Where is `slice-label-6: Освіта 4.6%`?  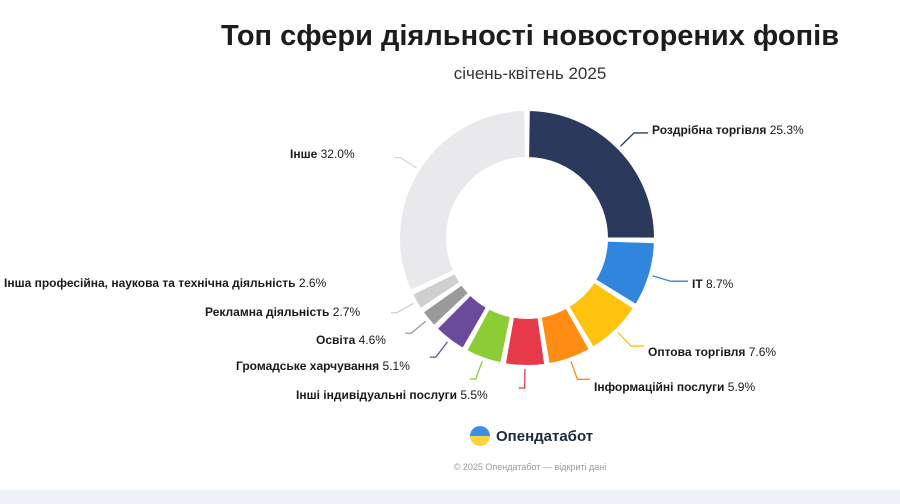 slice-label-6: Освіта 4.6% is located at coordinates (351, 340).